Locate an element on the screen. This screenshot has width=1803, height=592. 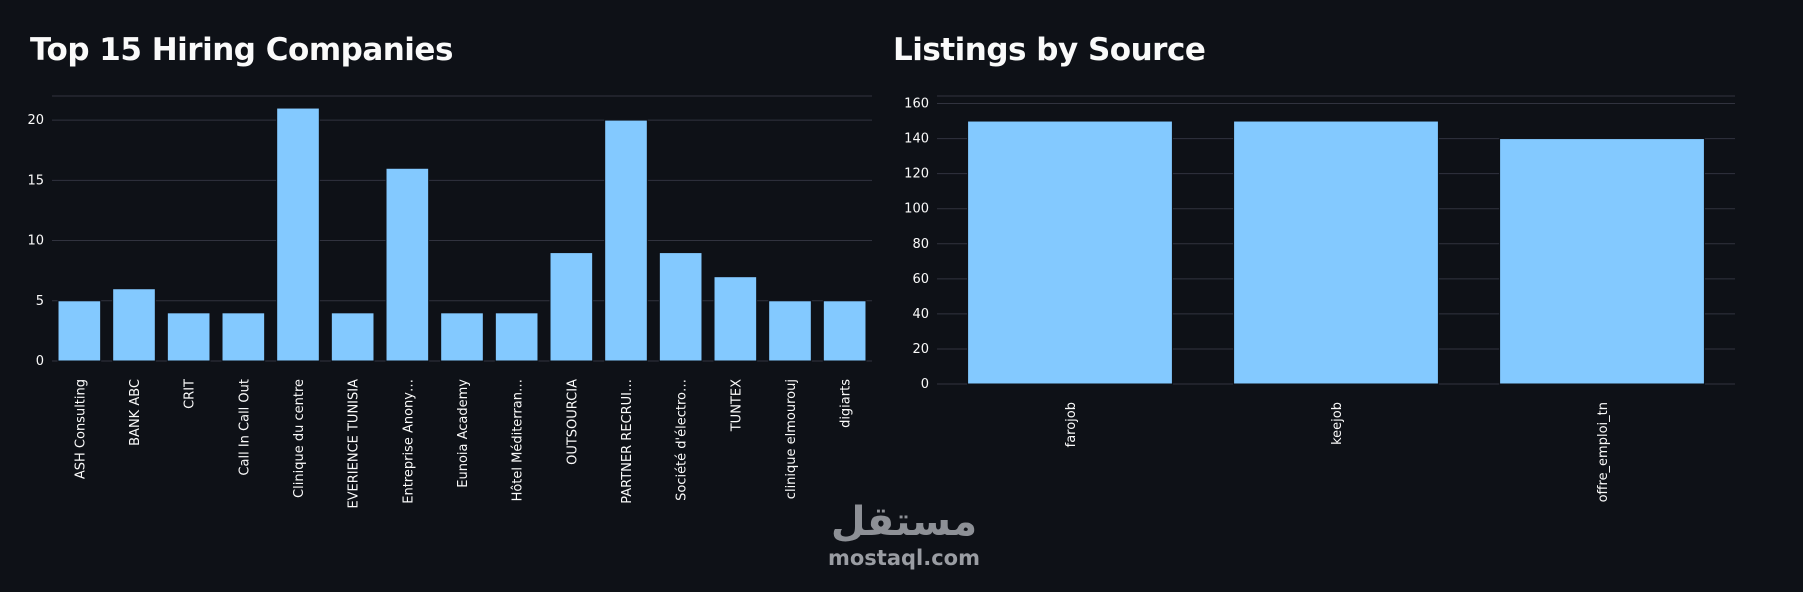
y-tick-label: 10 is located at coordinates (35, 241).